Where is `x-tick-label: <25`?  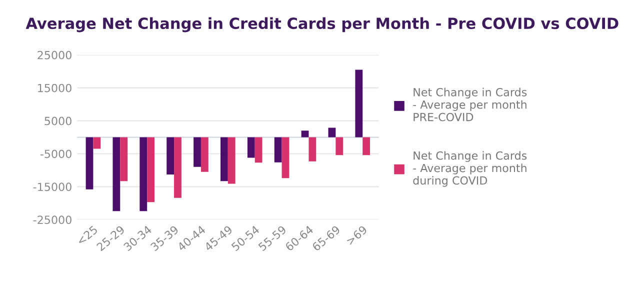
x-tick-label: <25 is located at coordinates (87, 235).